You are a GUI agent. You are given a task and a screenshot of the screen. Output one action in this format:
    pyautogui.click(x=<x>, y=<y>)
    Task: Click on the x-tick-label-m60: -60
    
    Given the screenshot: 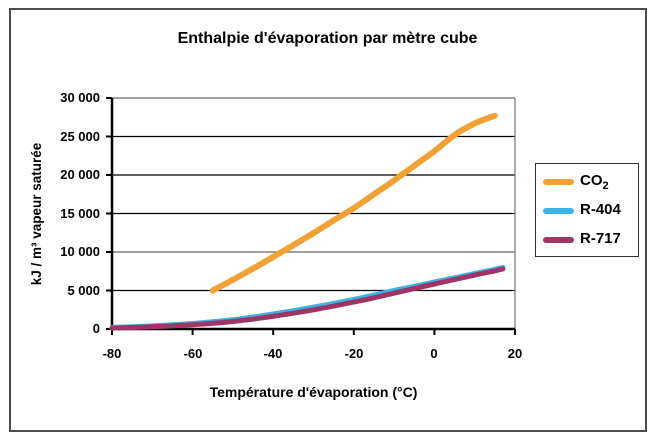 What is the action you would take?
    pyautogui.click(x=193, y=353)
    